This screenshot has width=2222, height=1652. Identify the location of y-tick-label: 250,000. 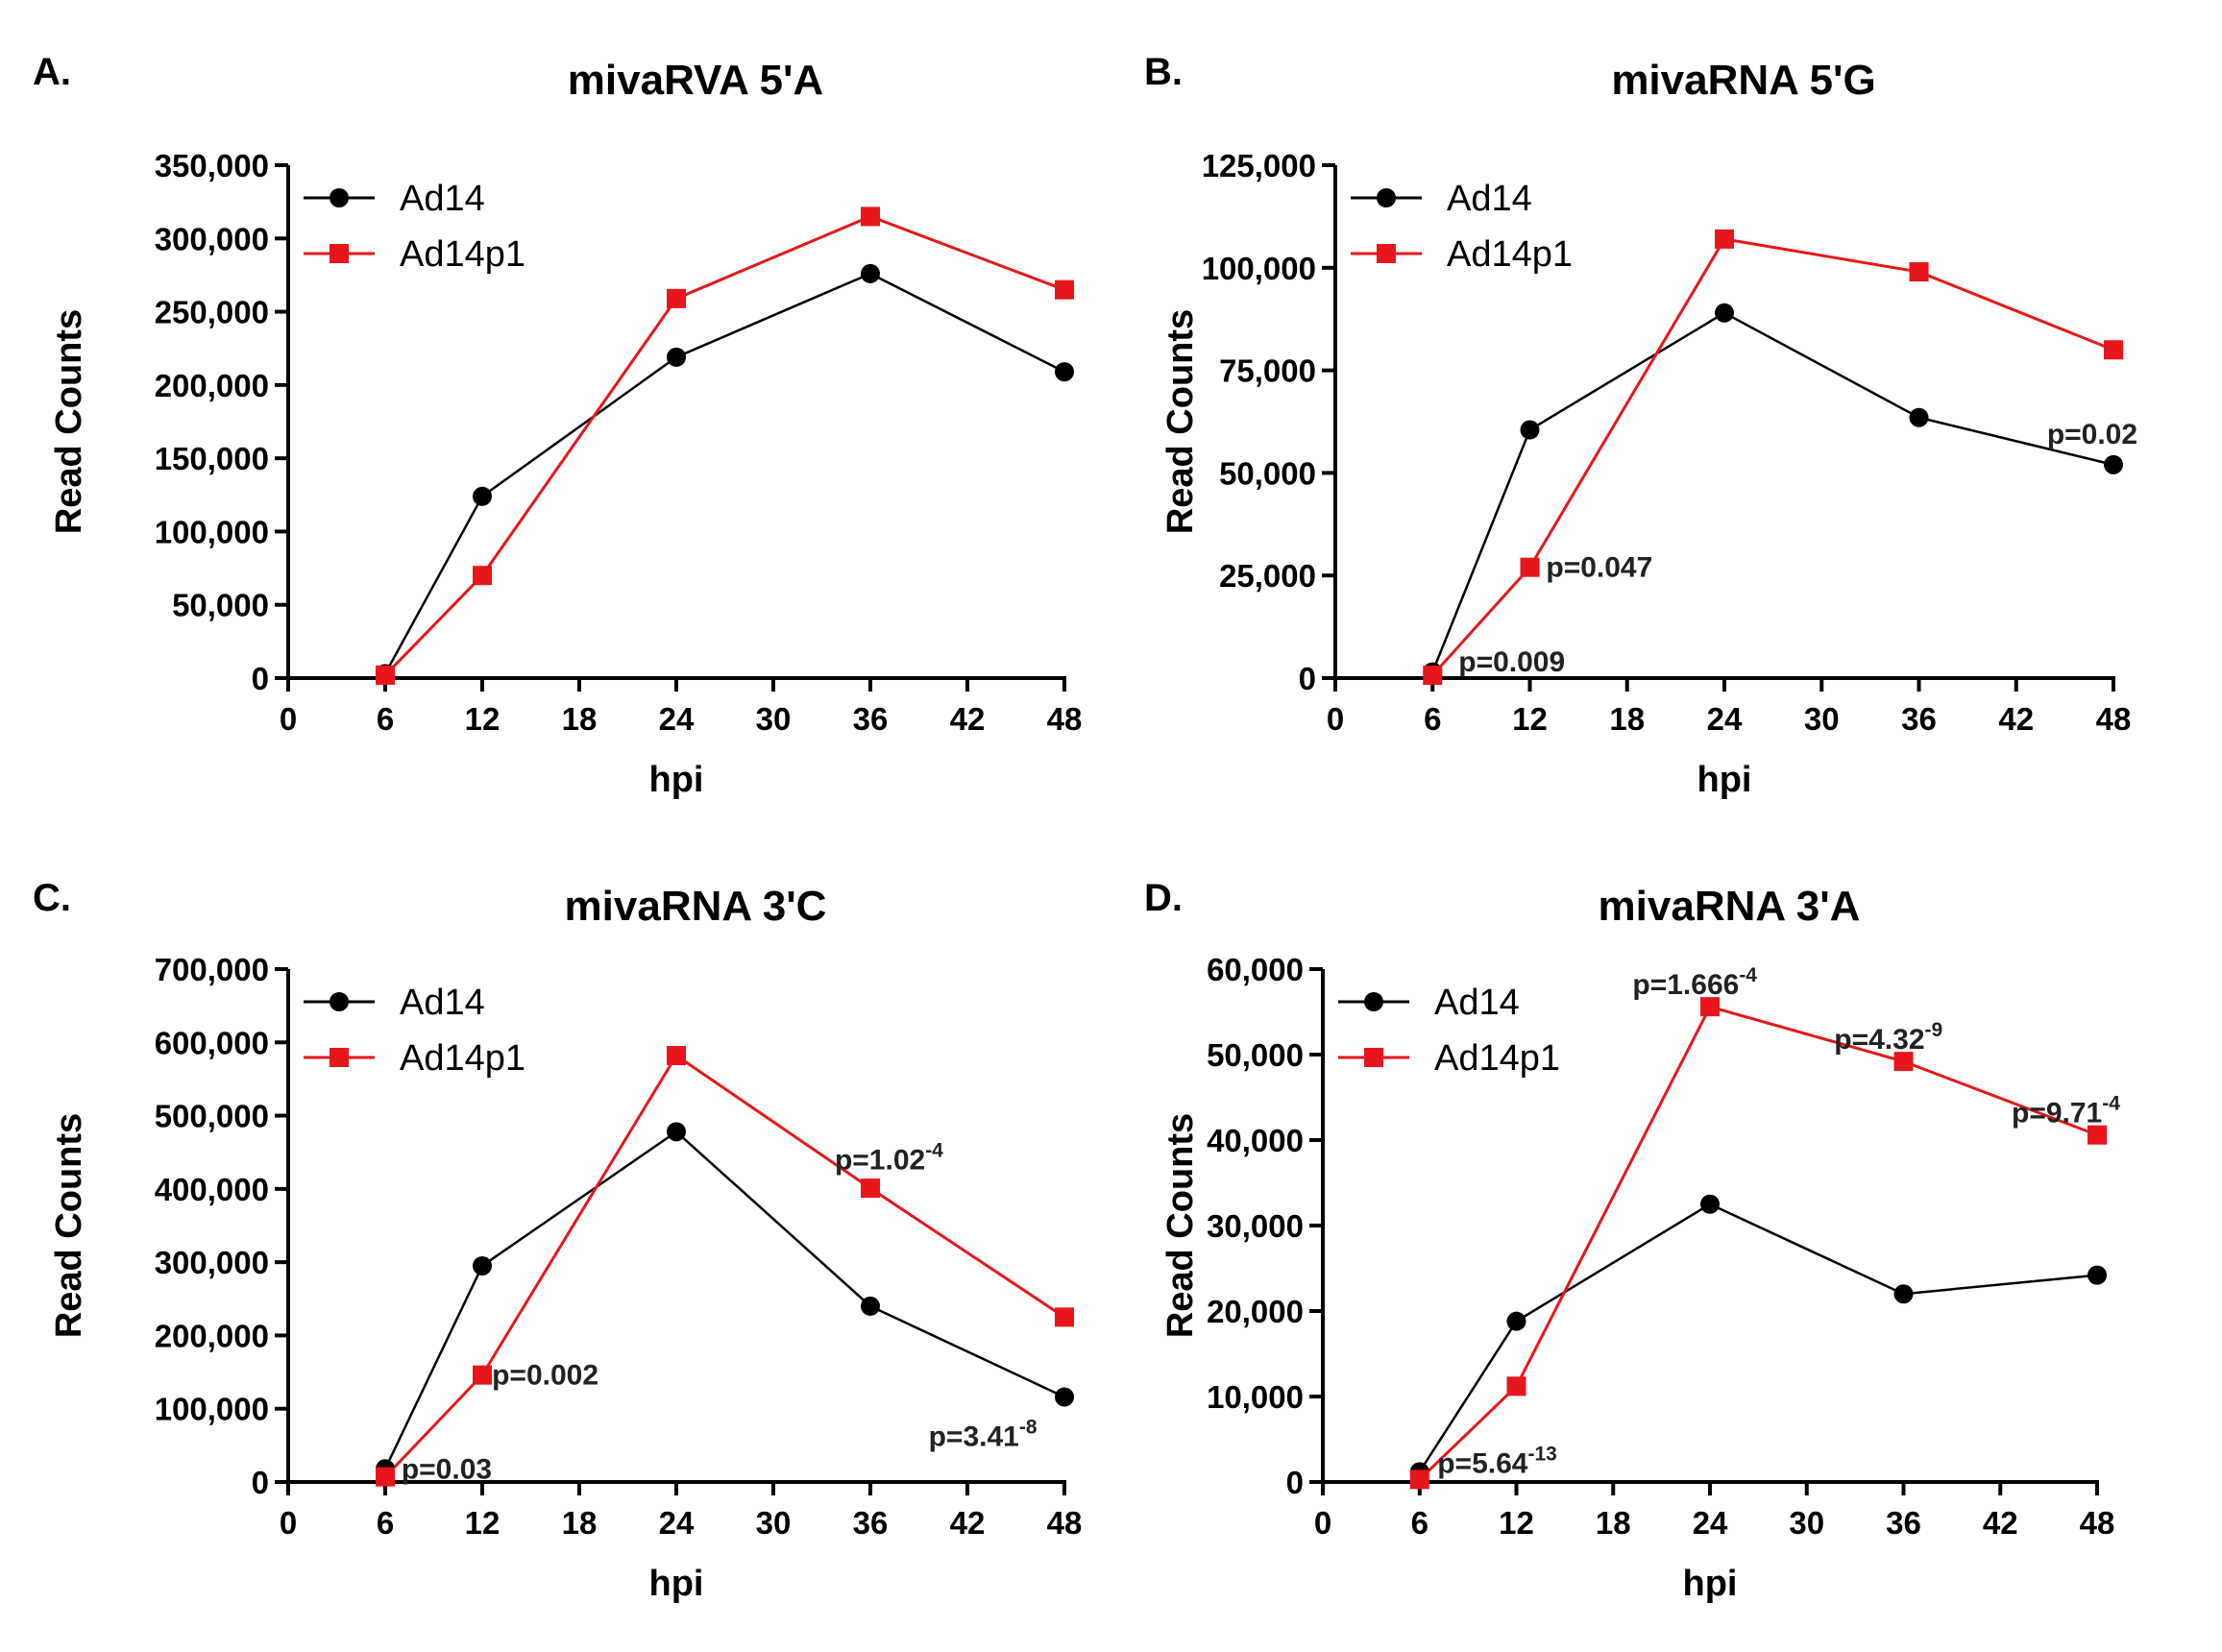
(212, 312).